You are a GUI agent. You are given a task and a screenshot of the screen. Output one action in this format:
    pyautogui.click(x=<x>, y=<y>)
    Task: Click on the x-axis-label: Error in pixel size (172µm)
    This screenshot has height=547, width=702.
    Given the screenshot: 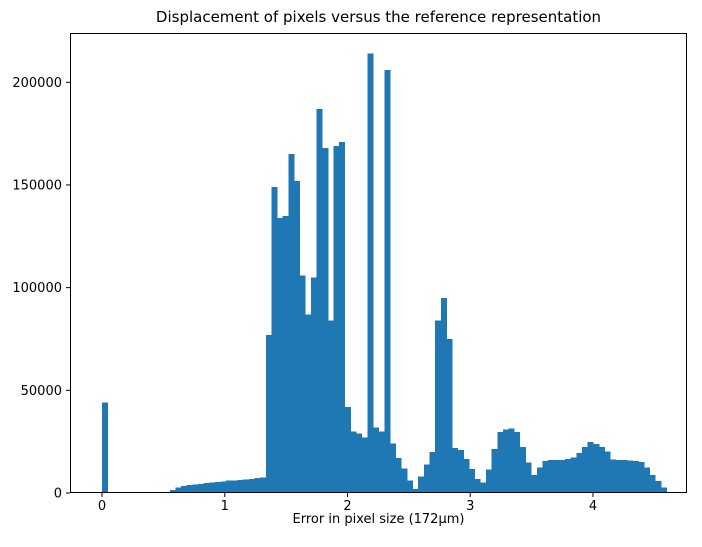 What is the action you would take?
    pyautogui.click(x=378, y=519)
    